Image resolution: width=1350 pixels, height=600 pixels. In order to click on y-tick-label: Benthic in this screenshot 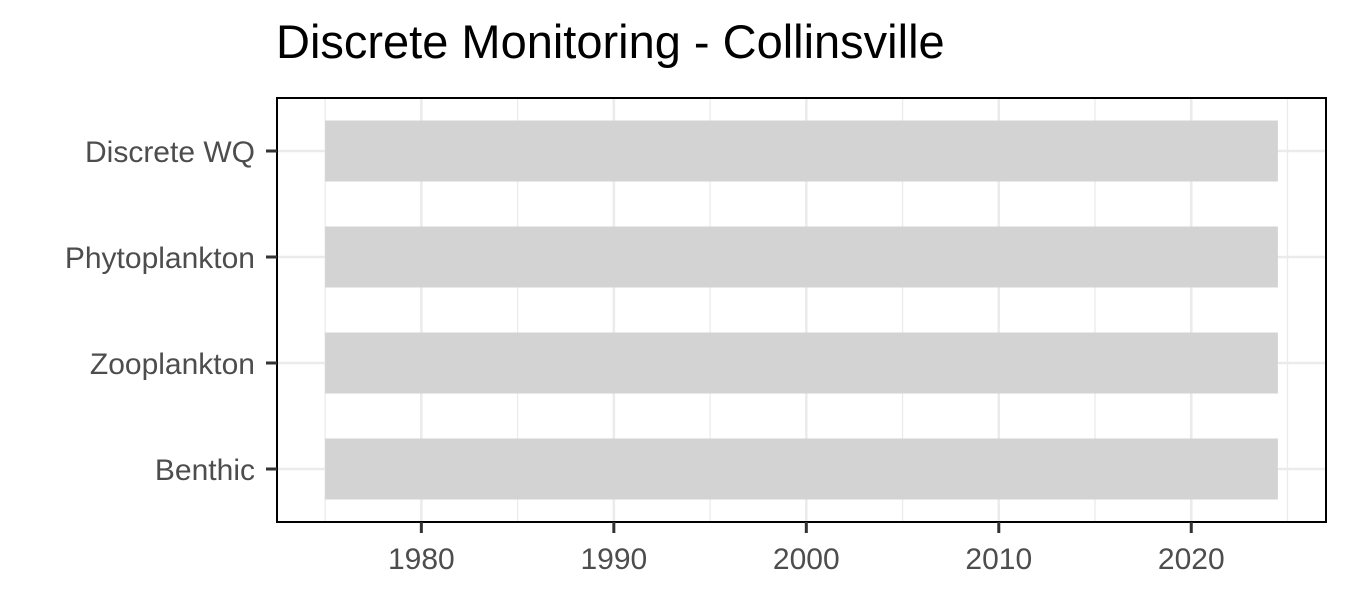, I will do `click(205, 470)`.